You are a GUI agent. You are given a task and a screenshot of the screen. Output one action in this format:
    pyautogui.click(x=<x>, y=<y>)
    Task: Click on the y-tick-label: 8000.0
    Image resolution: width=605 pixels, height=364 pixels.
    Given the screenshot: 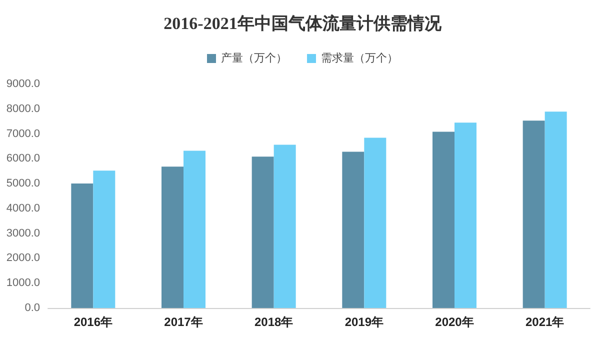 What is the action you would take?
    pyautogui.click(x=23, y=108)
    